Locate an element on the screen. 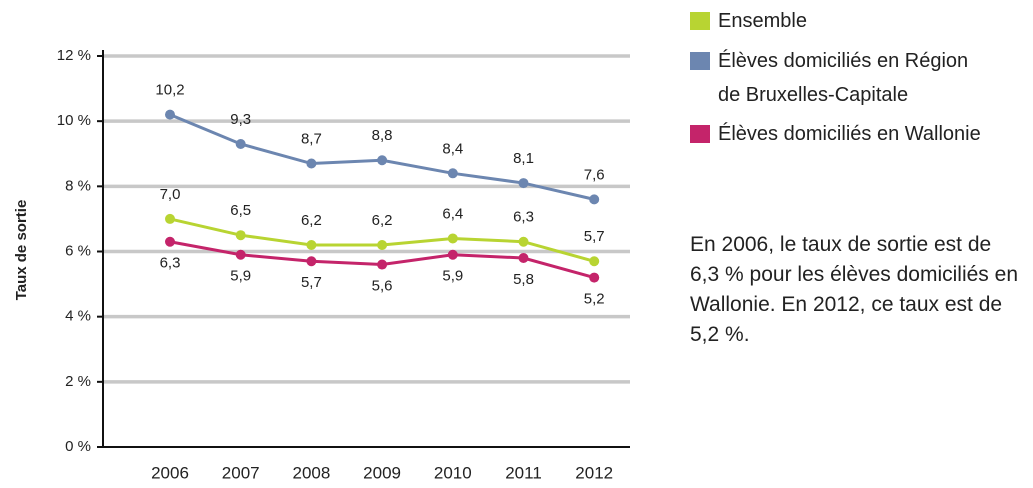 The width and height of the screenshot is (1033, 488). legend-label: Élèves domiciliés en Wallonie is located at coordinates (849, 134).